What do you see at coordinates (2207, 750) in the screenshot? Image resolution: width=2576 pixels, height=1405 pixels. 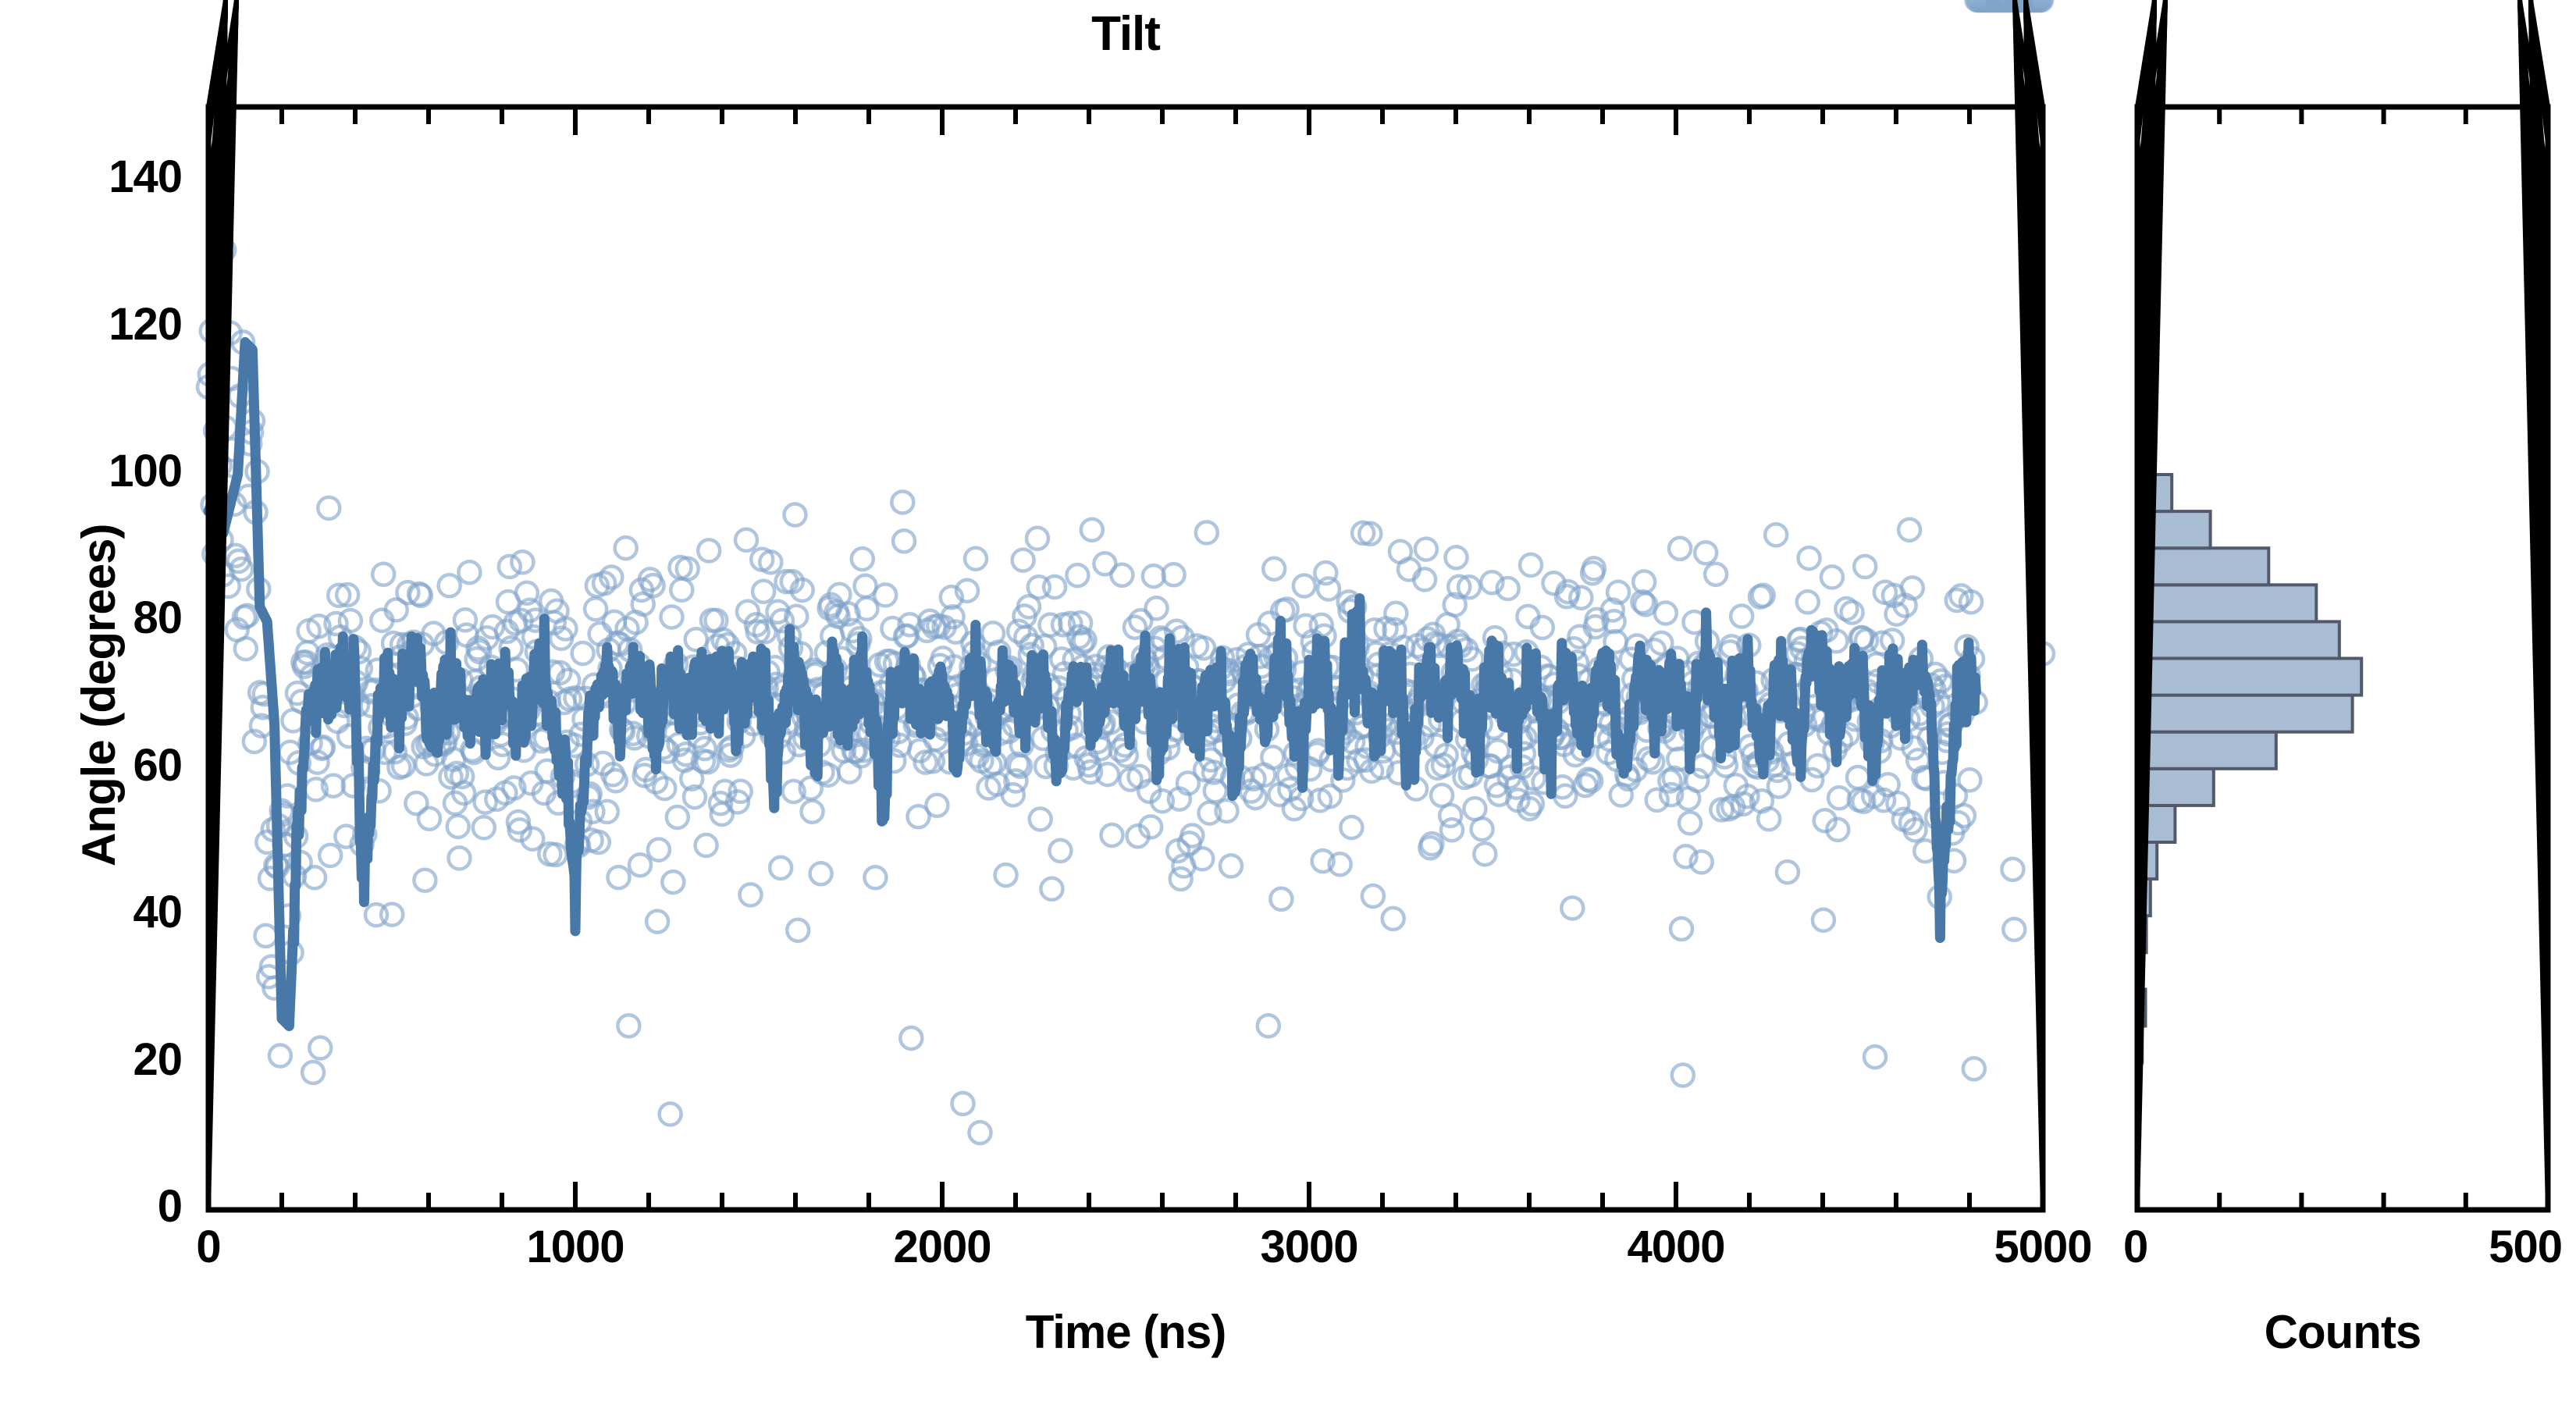 I see `histogram-bar` at bounding box center [2207, 750].